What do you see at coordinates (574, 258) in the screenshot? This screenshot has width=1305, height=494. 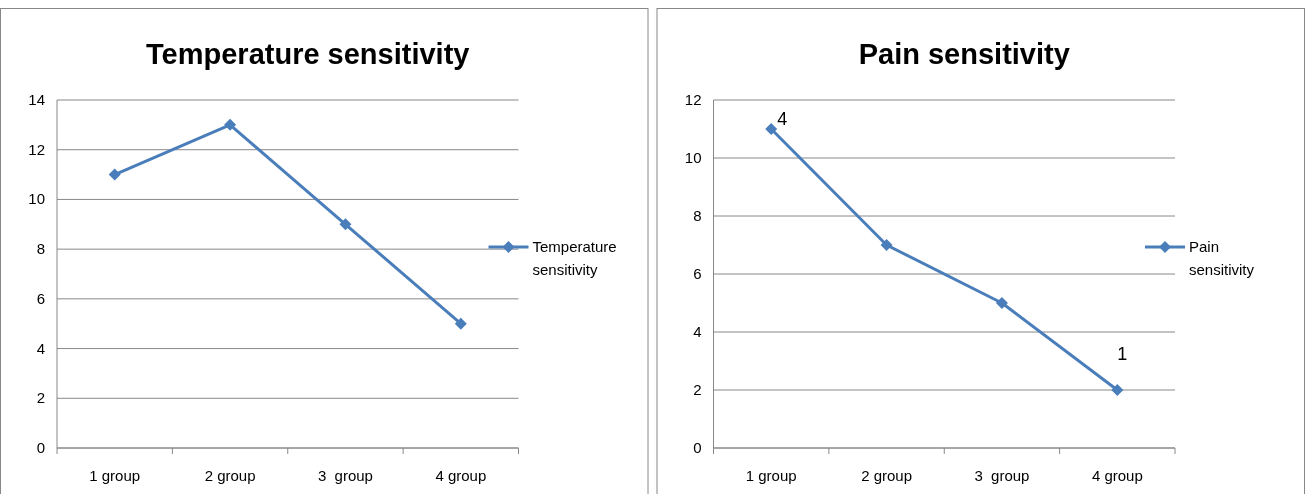 I see `legend-label: Temperature sensitivity` at bounding box center [574, 258].